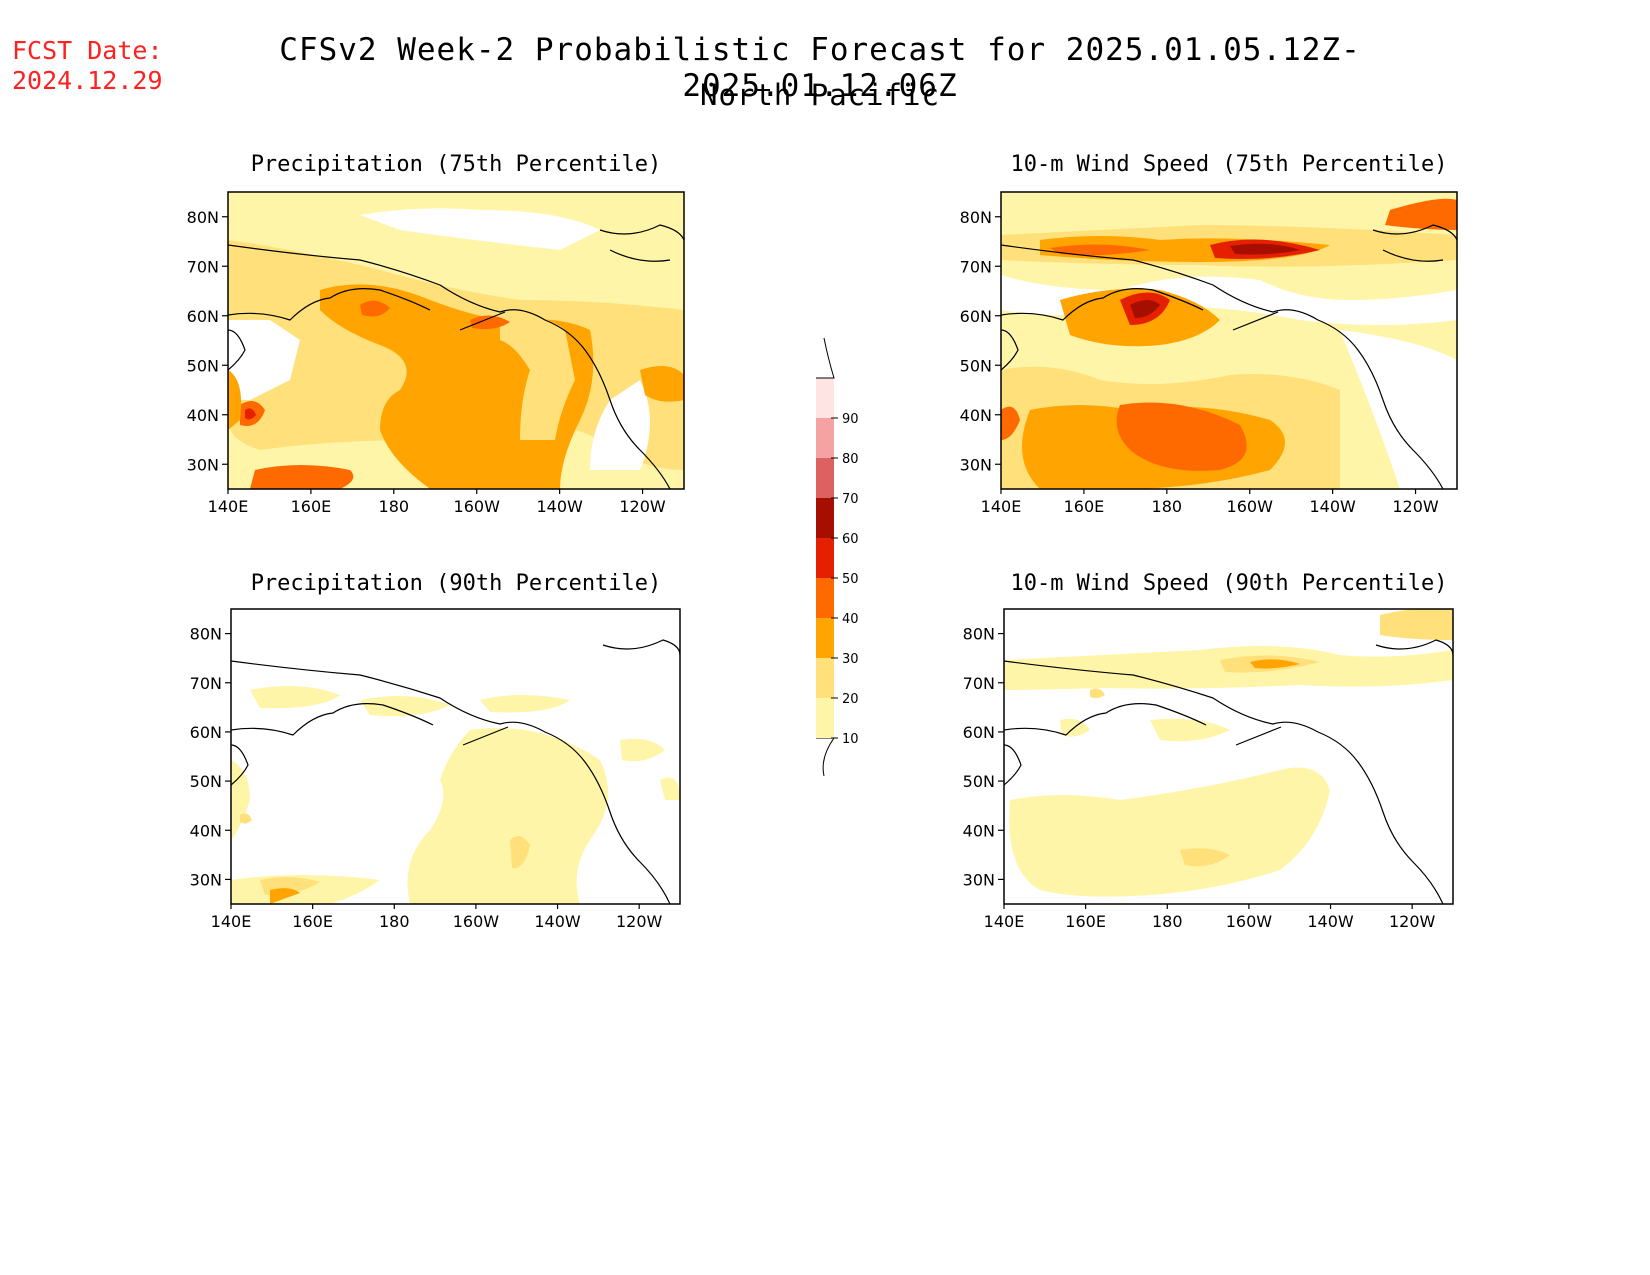 The width and height of the screenshot is (1650, 1275). What do you see at coordinates (850, 539) in the screenshot?
I see `colorbar-level-label: 60` at bounding box center [850, 539].